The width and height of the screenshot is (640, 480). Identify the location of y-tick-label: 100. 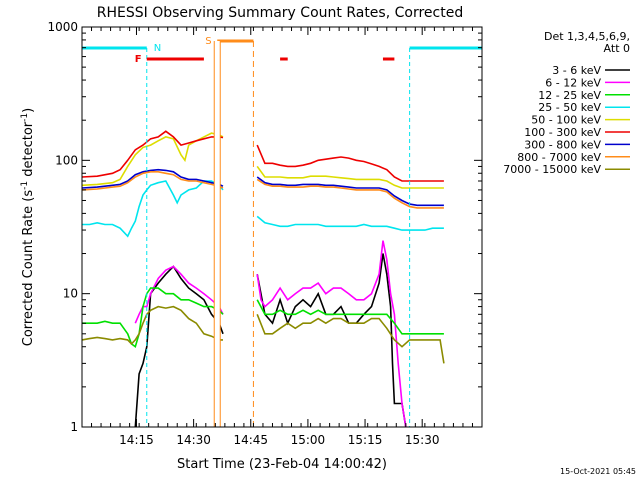
(66, 160).